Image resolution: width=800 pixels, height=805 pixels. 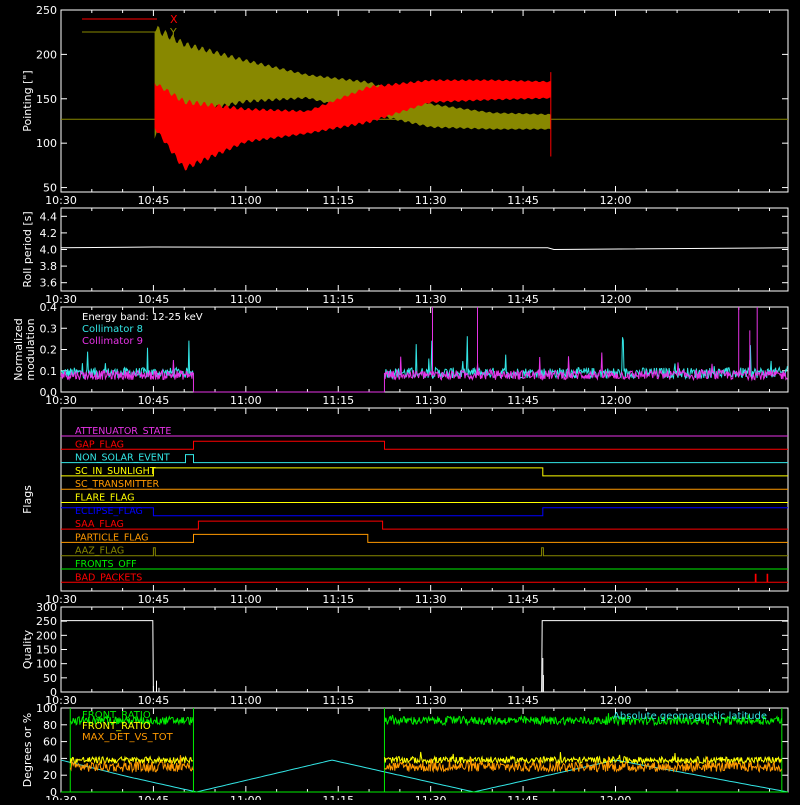 What do you see at coordinates (117, 484) in the screenshot?
I see `flag-label-sc-transmitter: SC_TRANSMITTER` at bounding box center [117, 484].